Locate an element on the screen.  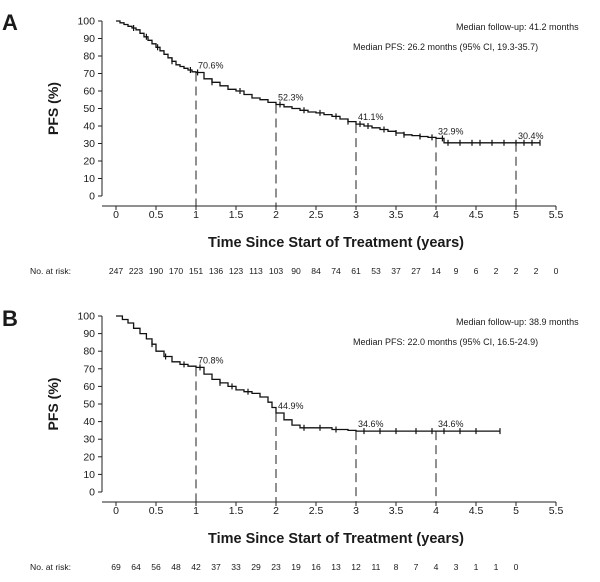
risk-count: 23 is located at coordinates (276, 567).